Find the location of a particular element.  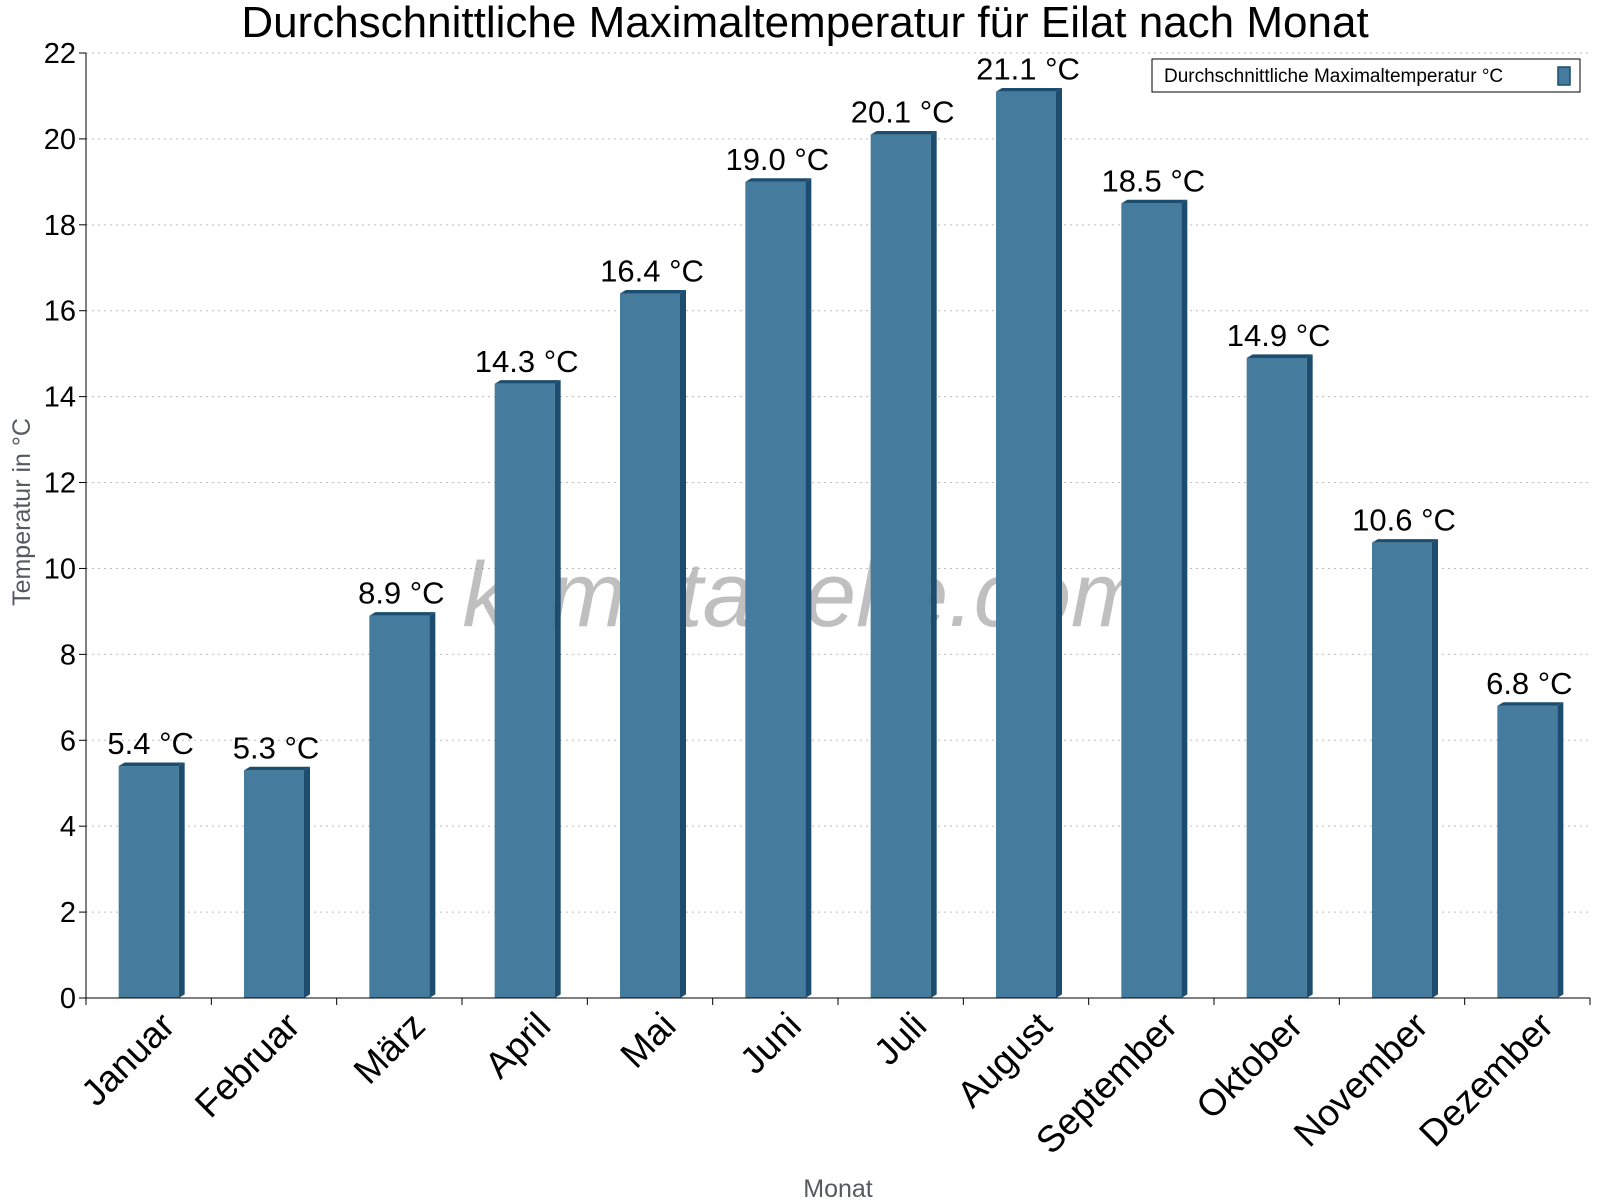

legend-box is located at coordinates (1366, 75).